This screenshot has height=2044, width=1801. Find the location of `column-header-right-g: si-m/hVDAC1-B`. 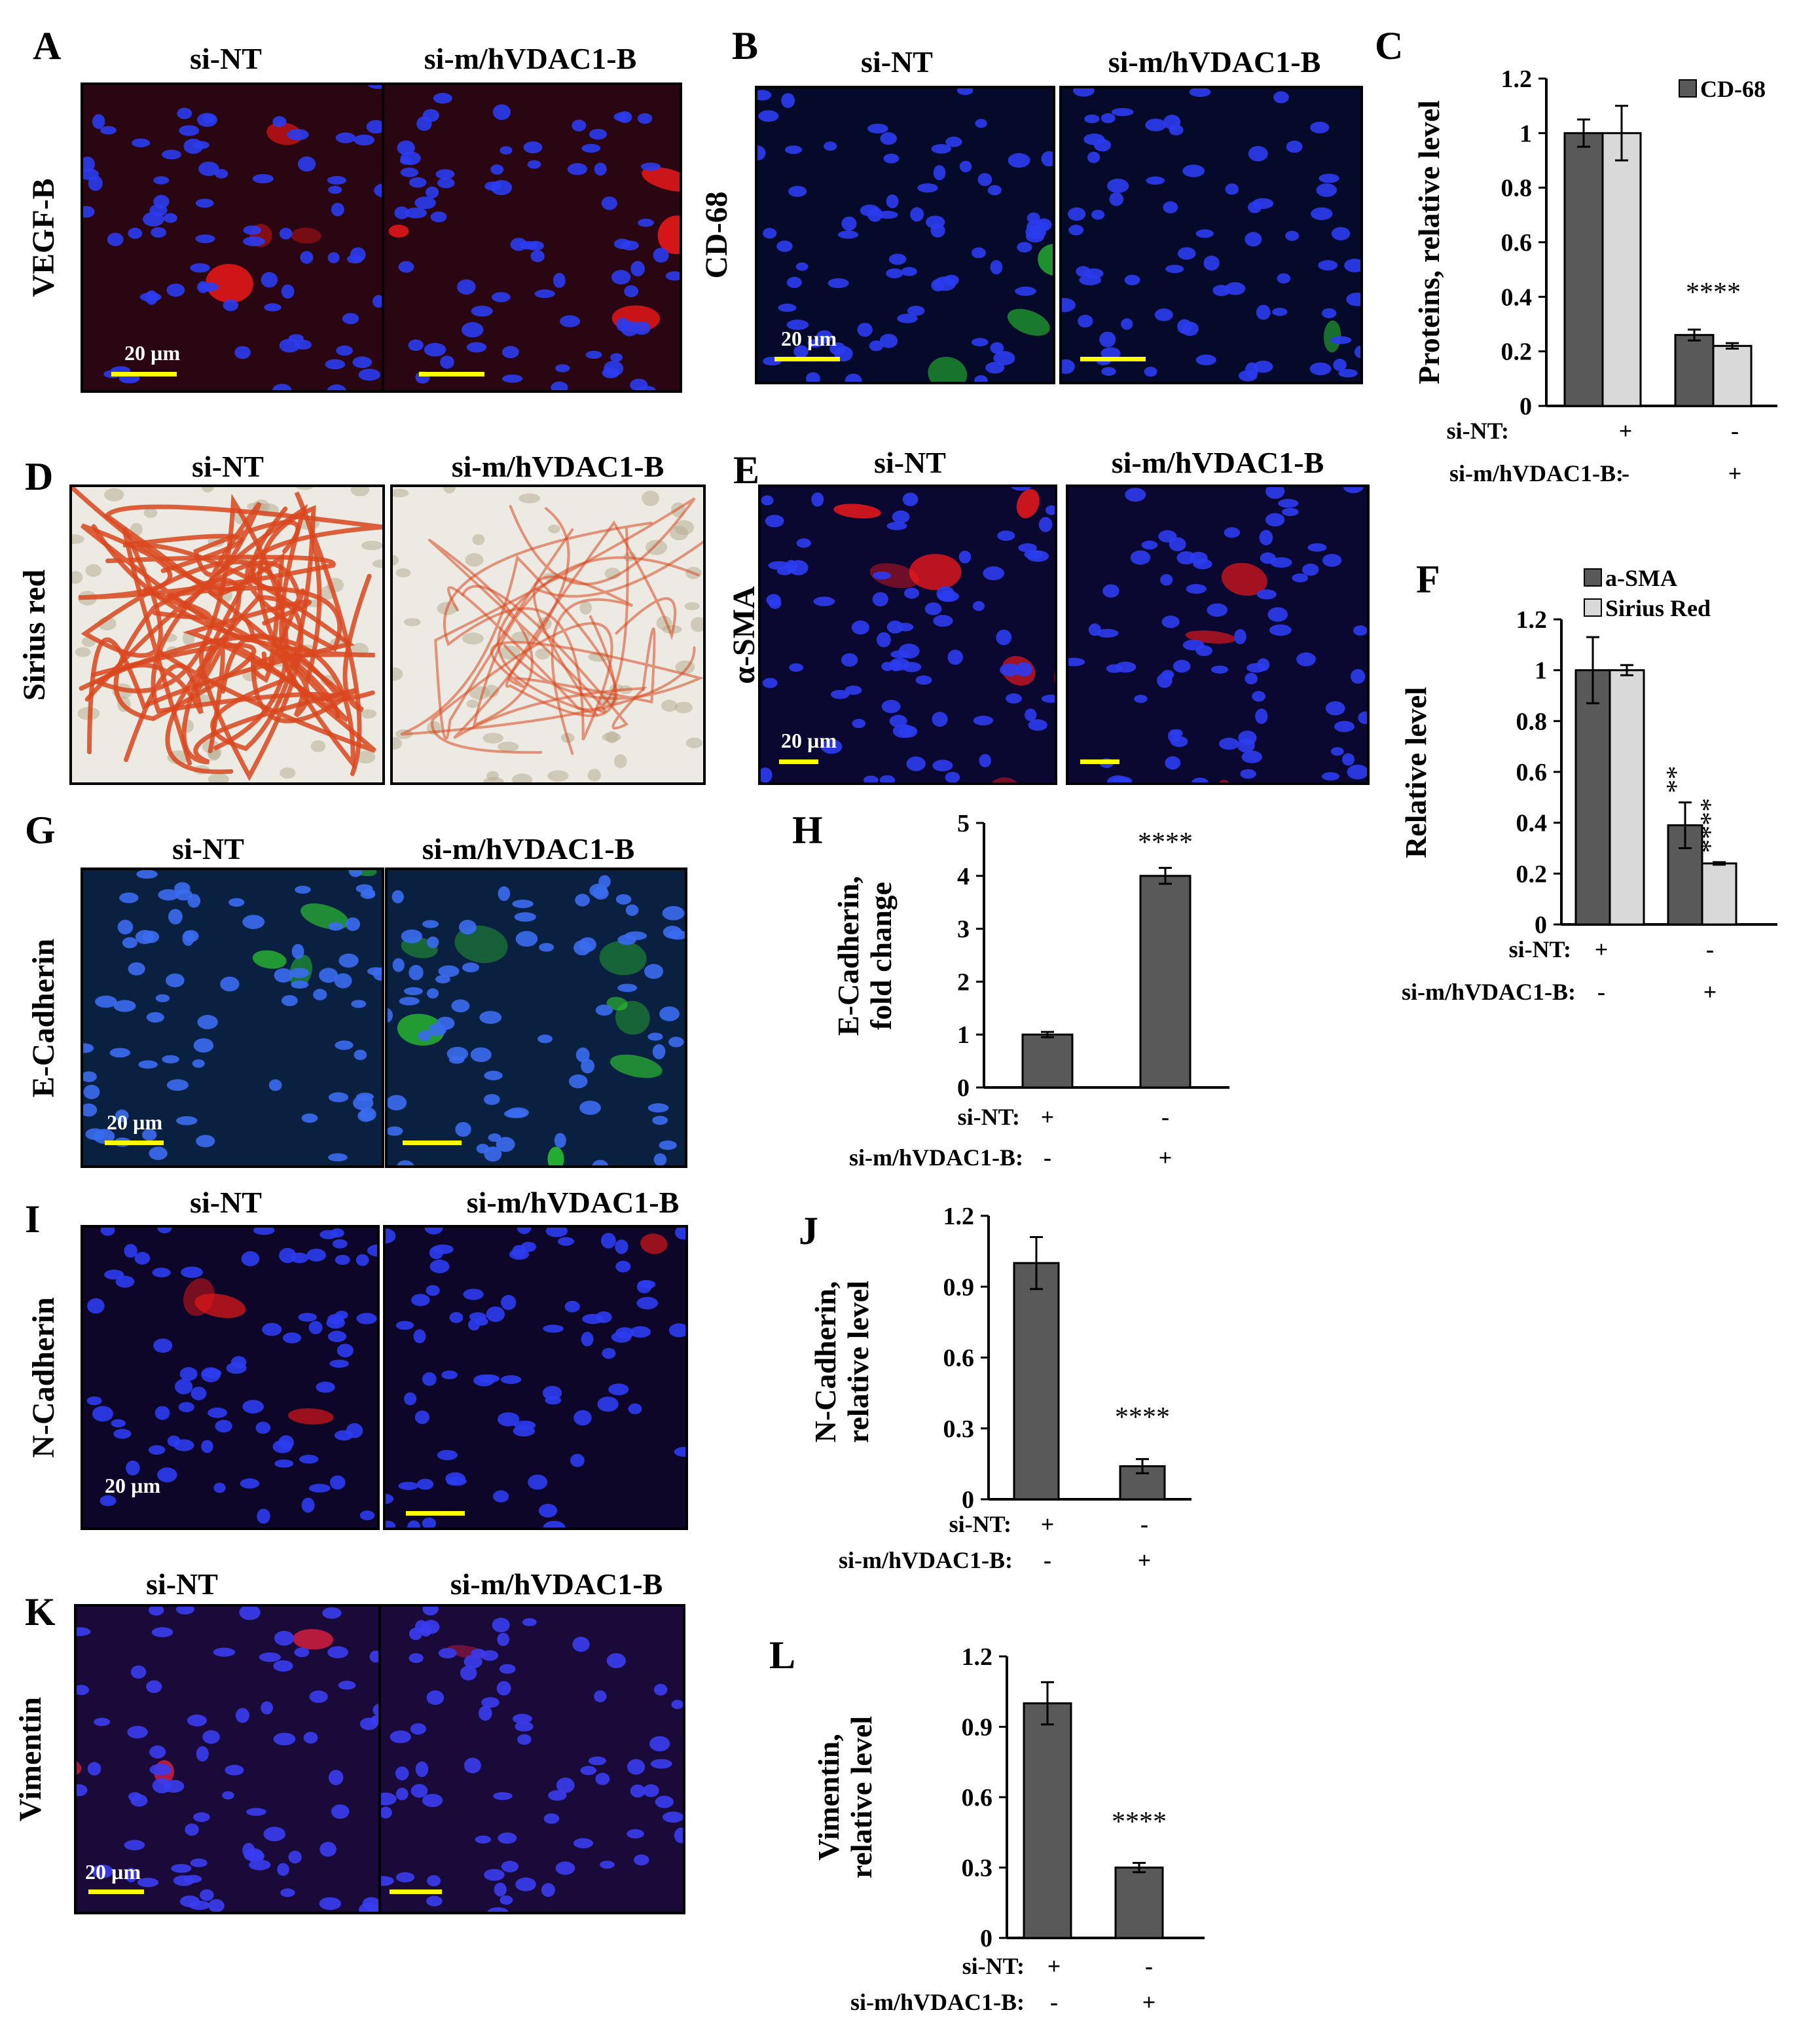

column-header-right-g: si-m/hVDAC1-B is located at coordinates (528, 849).